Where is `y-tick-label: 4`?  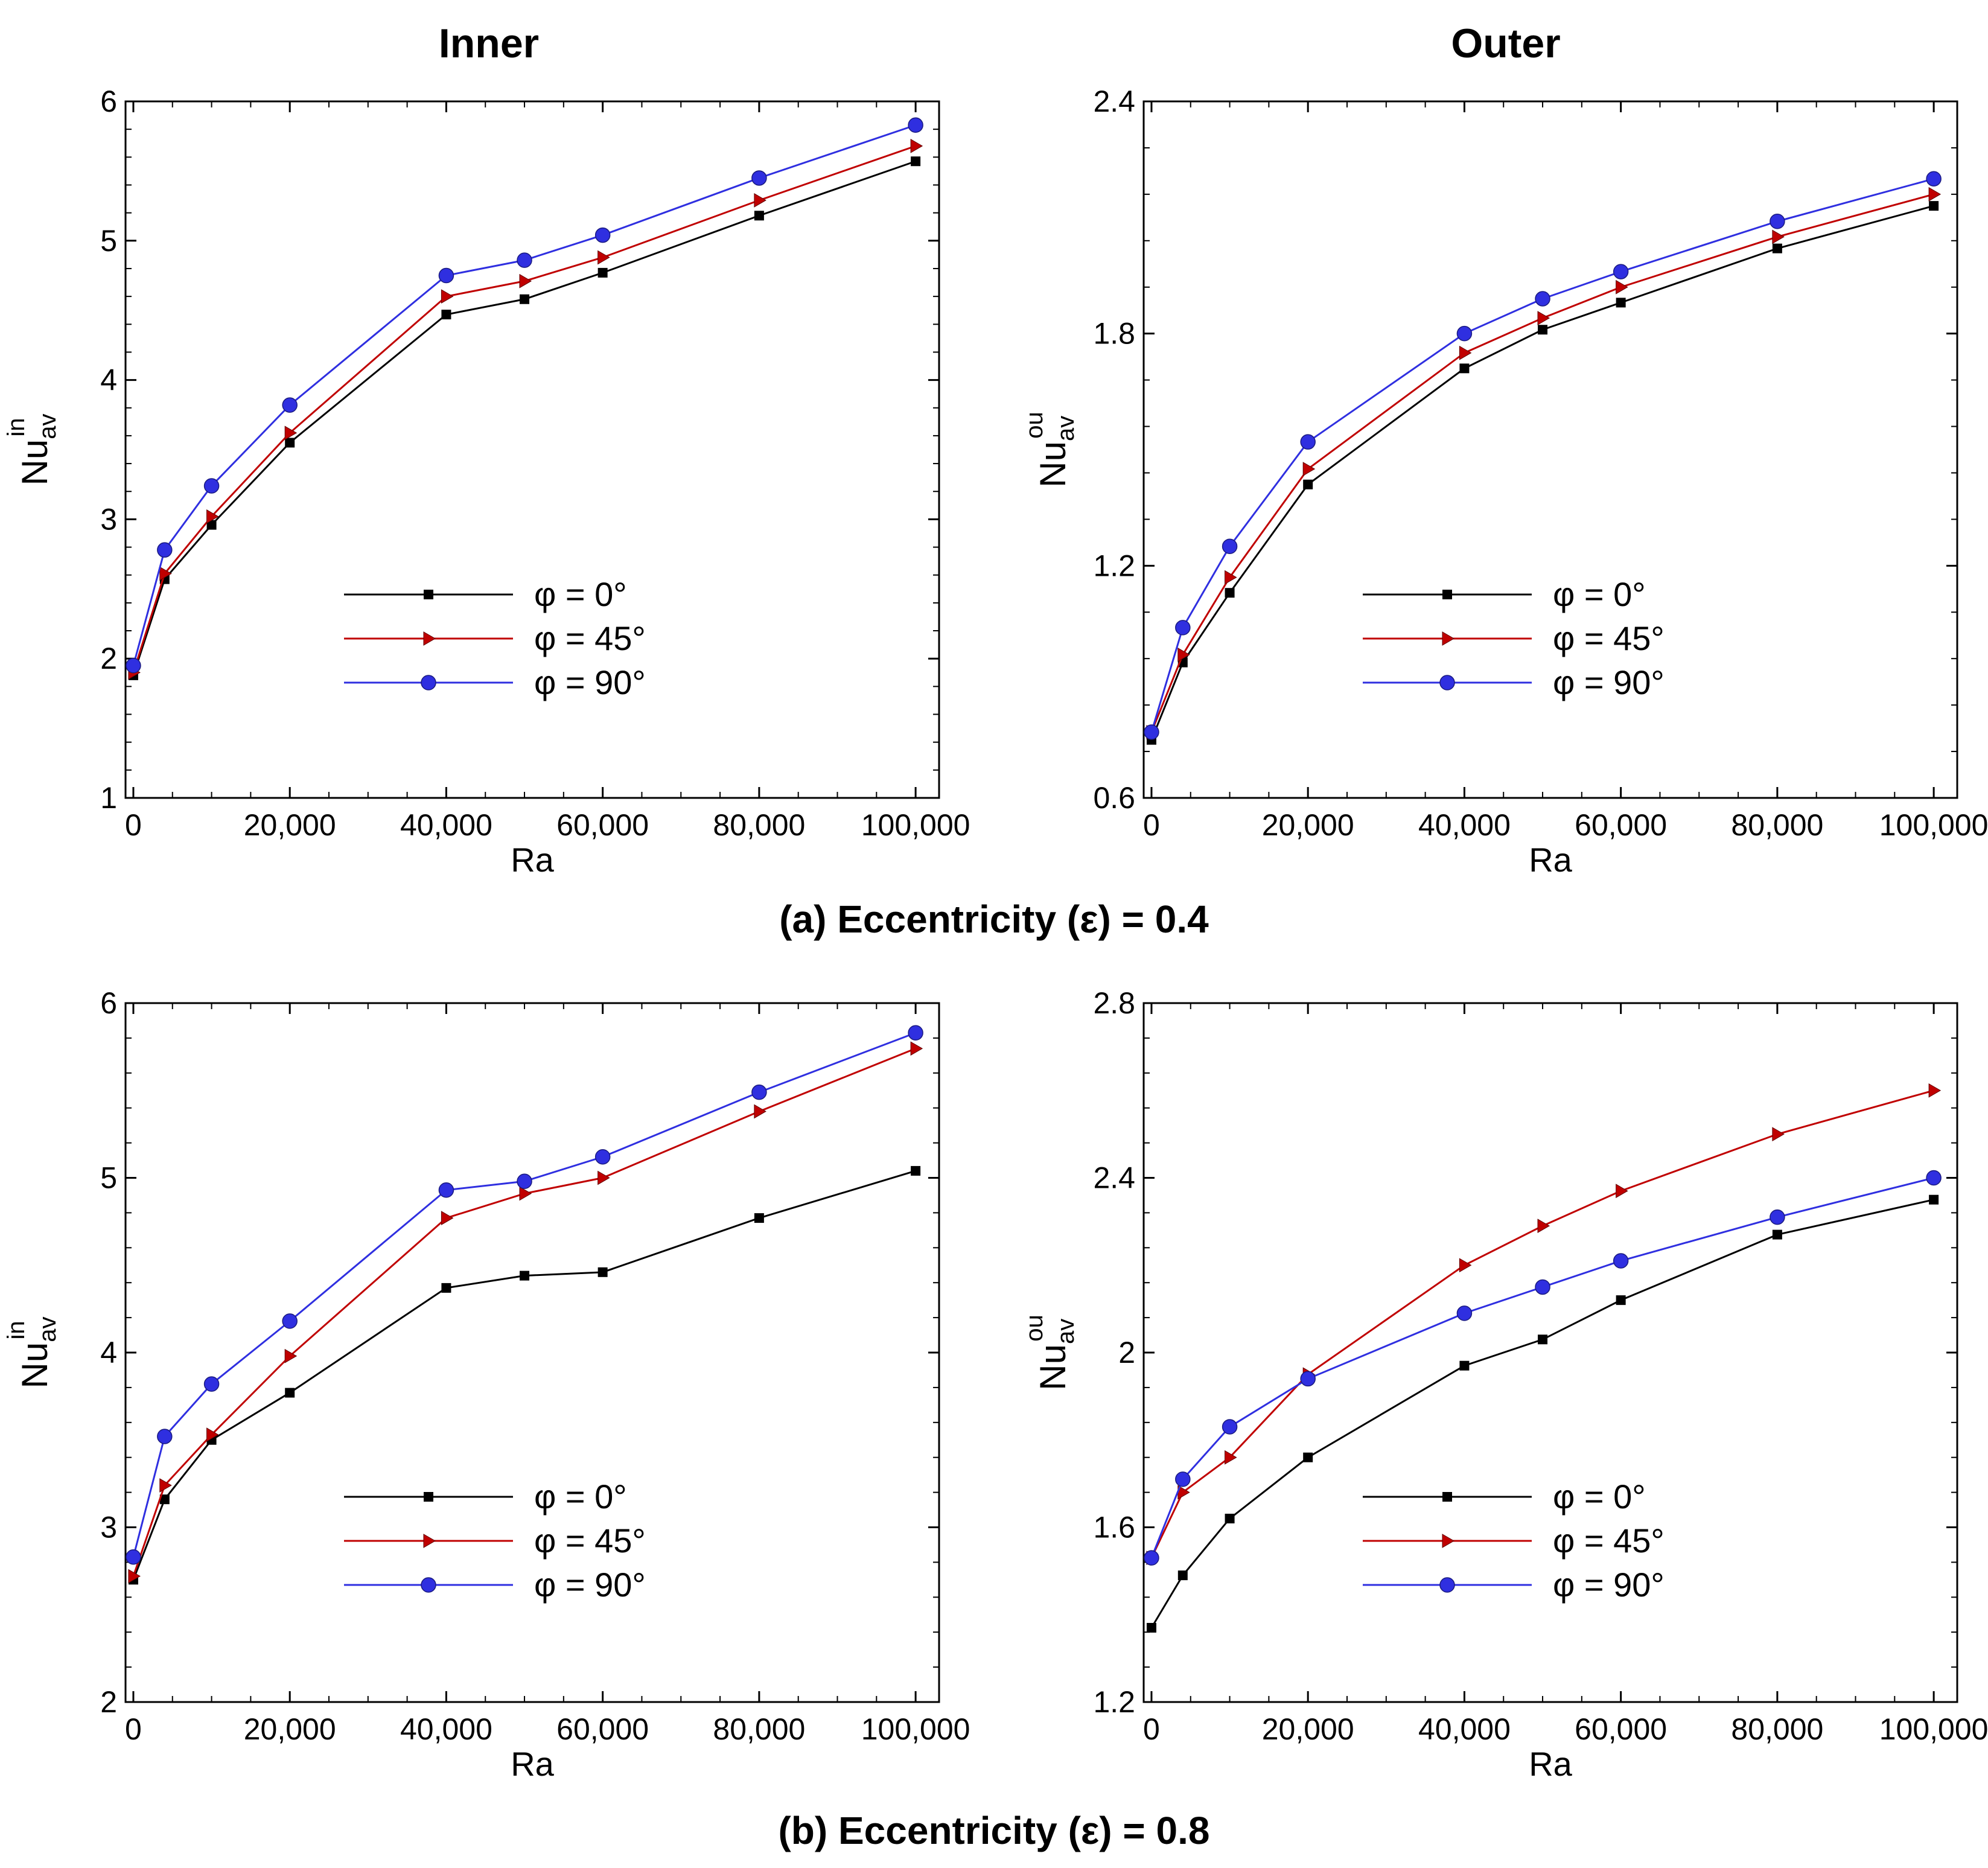 y-tick-label: 4 is located at coordinates (108, 380).